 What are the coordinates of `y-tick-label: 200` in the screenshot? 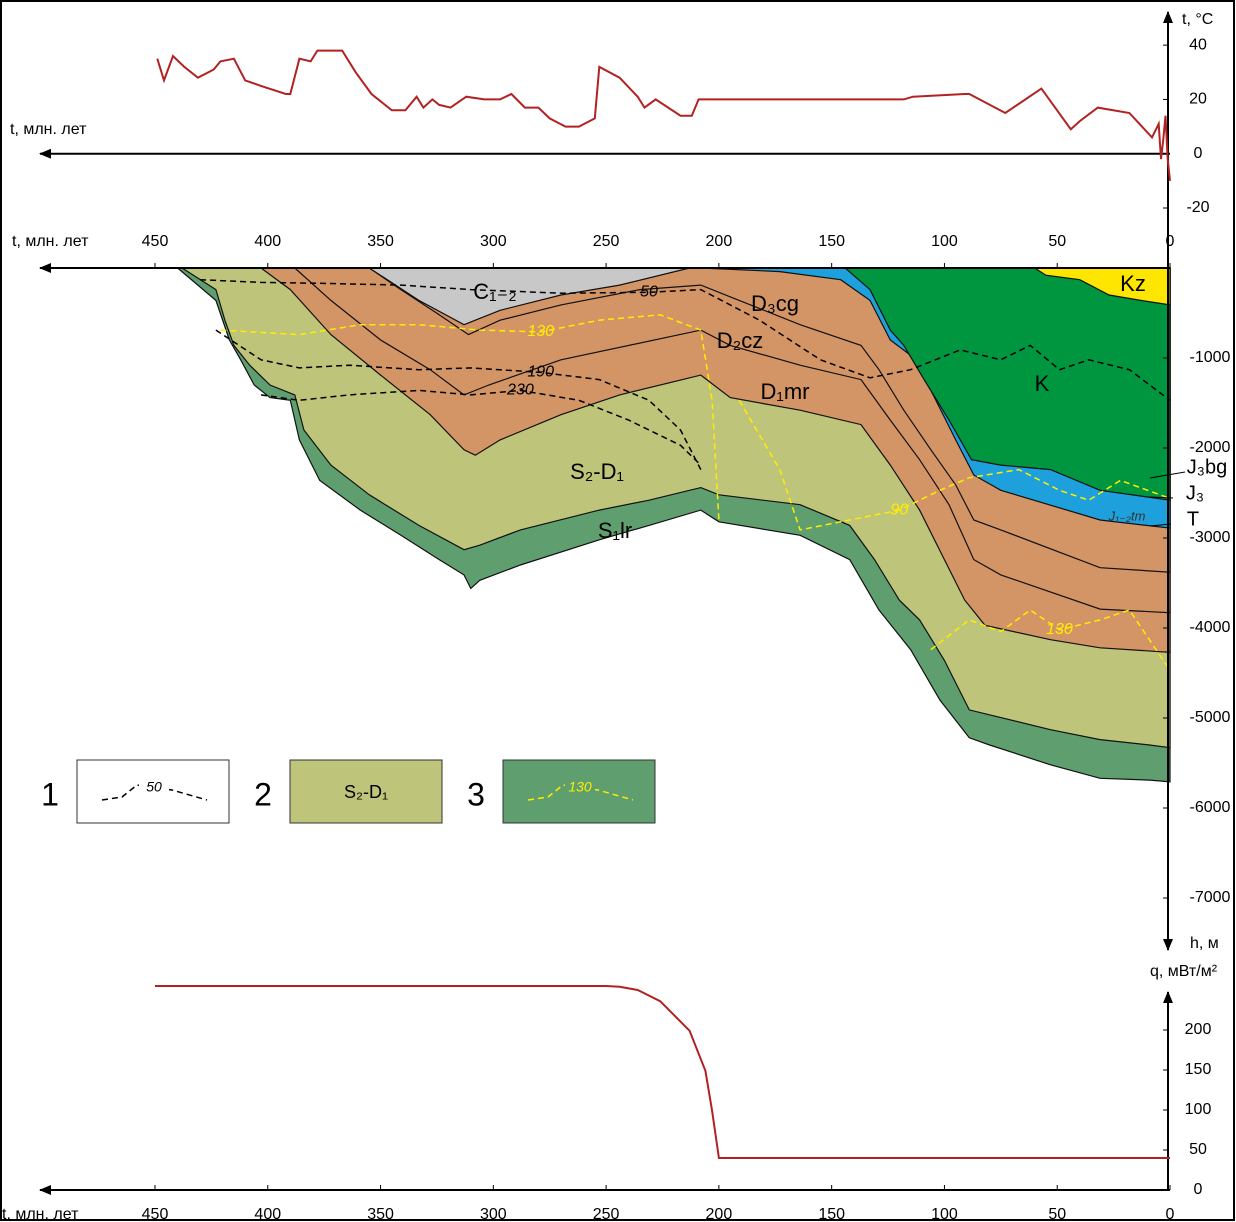 It's located at (1198, 1029).